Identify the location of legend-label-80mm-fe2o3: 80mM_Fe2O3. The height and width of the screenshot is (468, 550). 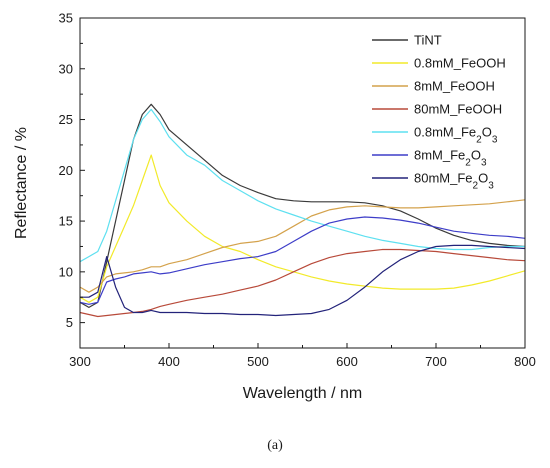
(454, 181).